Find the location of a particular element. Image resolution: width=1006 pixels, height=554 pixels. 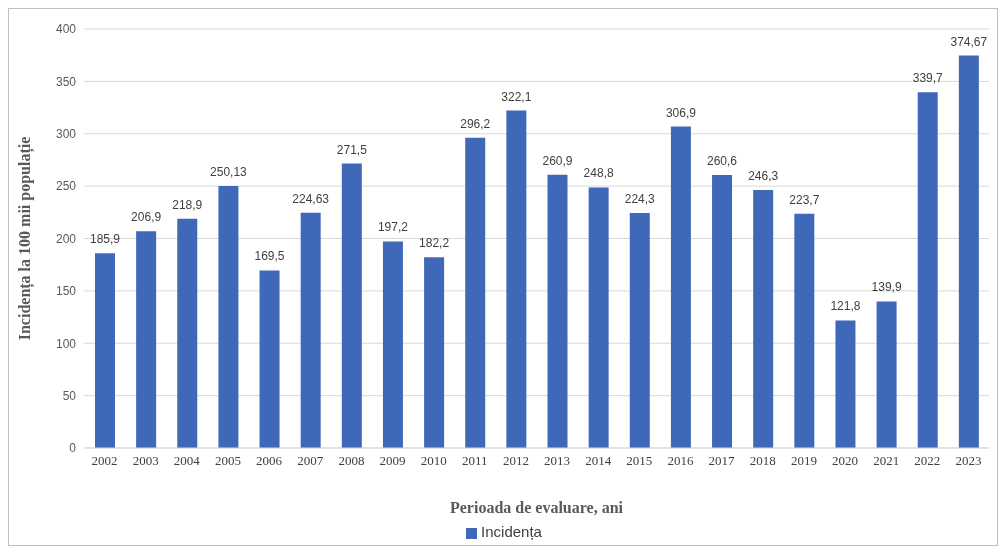

x-tick-label: 2010 is located at coordinates (433, 461).